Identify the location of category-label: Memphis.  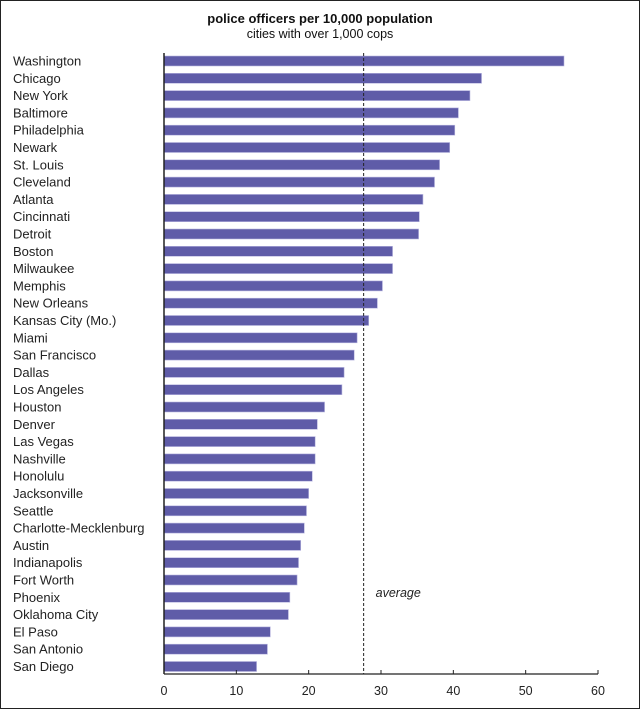
(39, 285).